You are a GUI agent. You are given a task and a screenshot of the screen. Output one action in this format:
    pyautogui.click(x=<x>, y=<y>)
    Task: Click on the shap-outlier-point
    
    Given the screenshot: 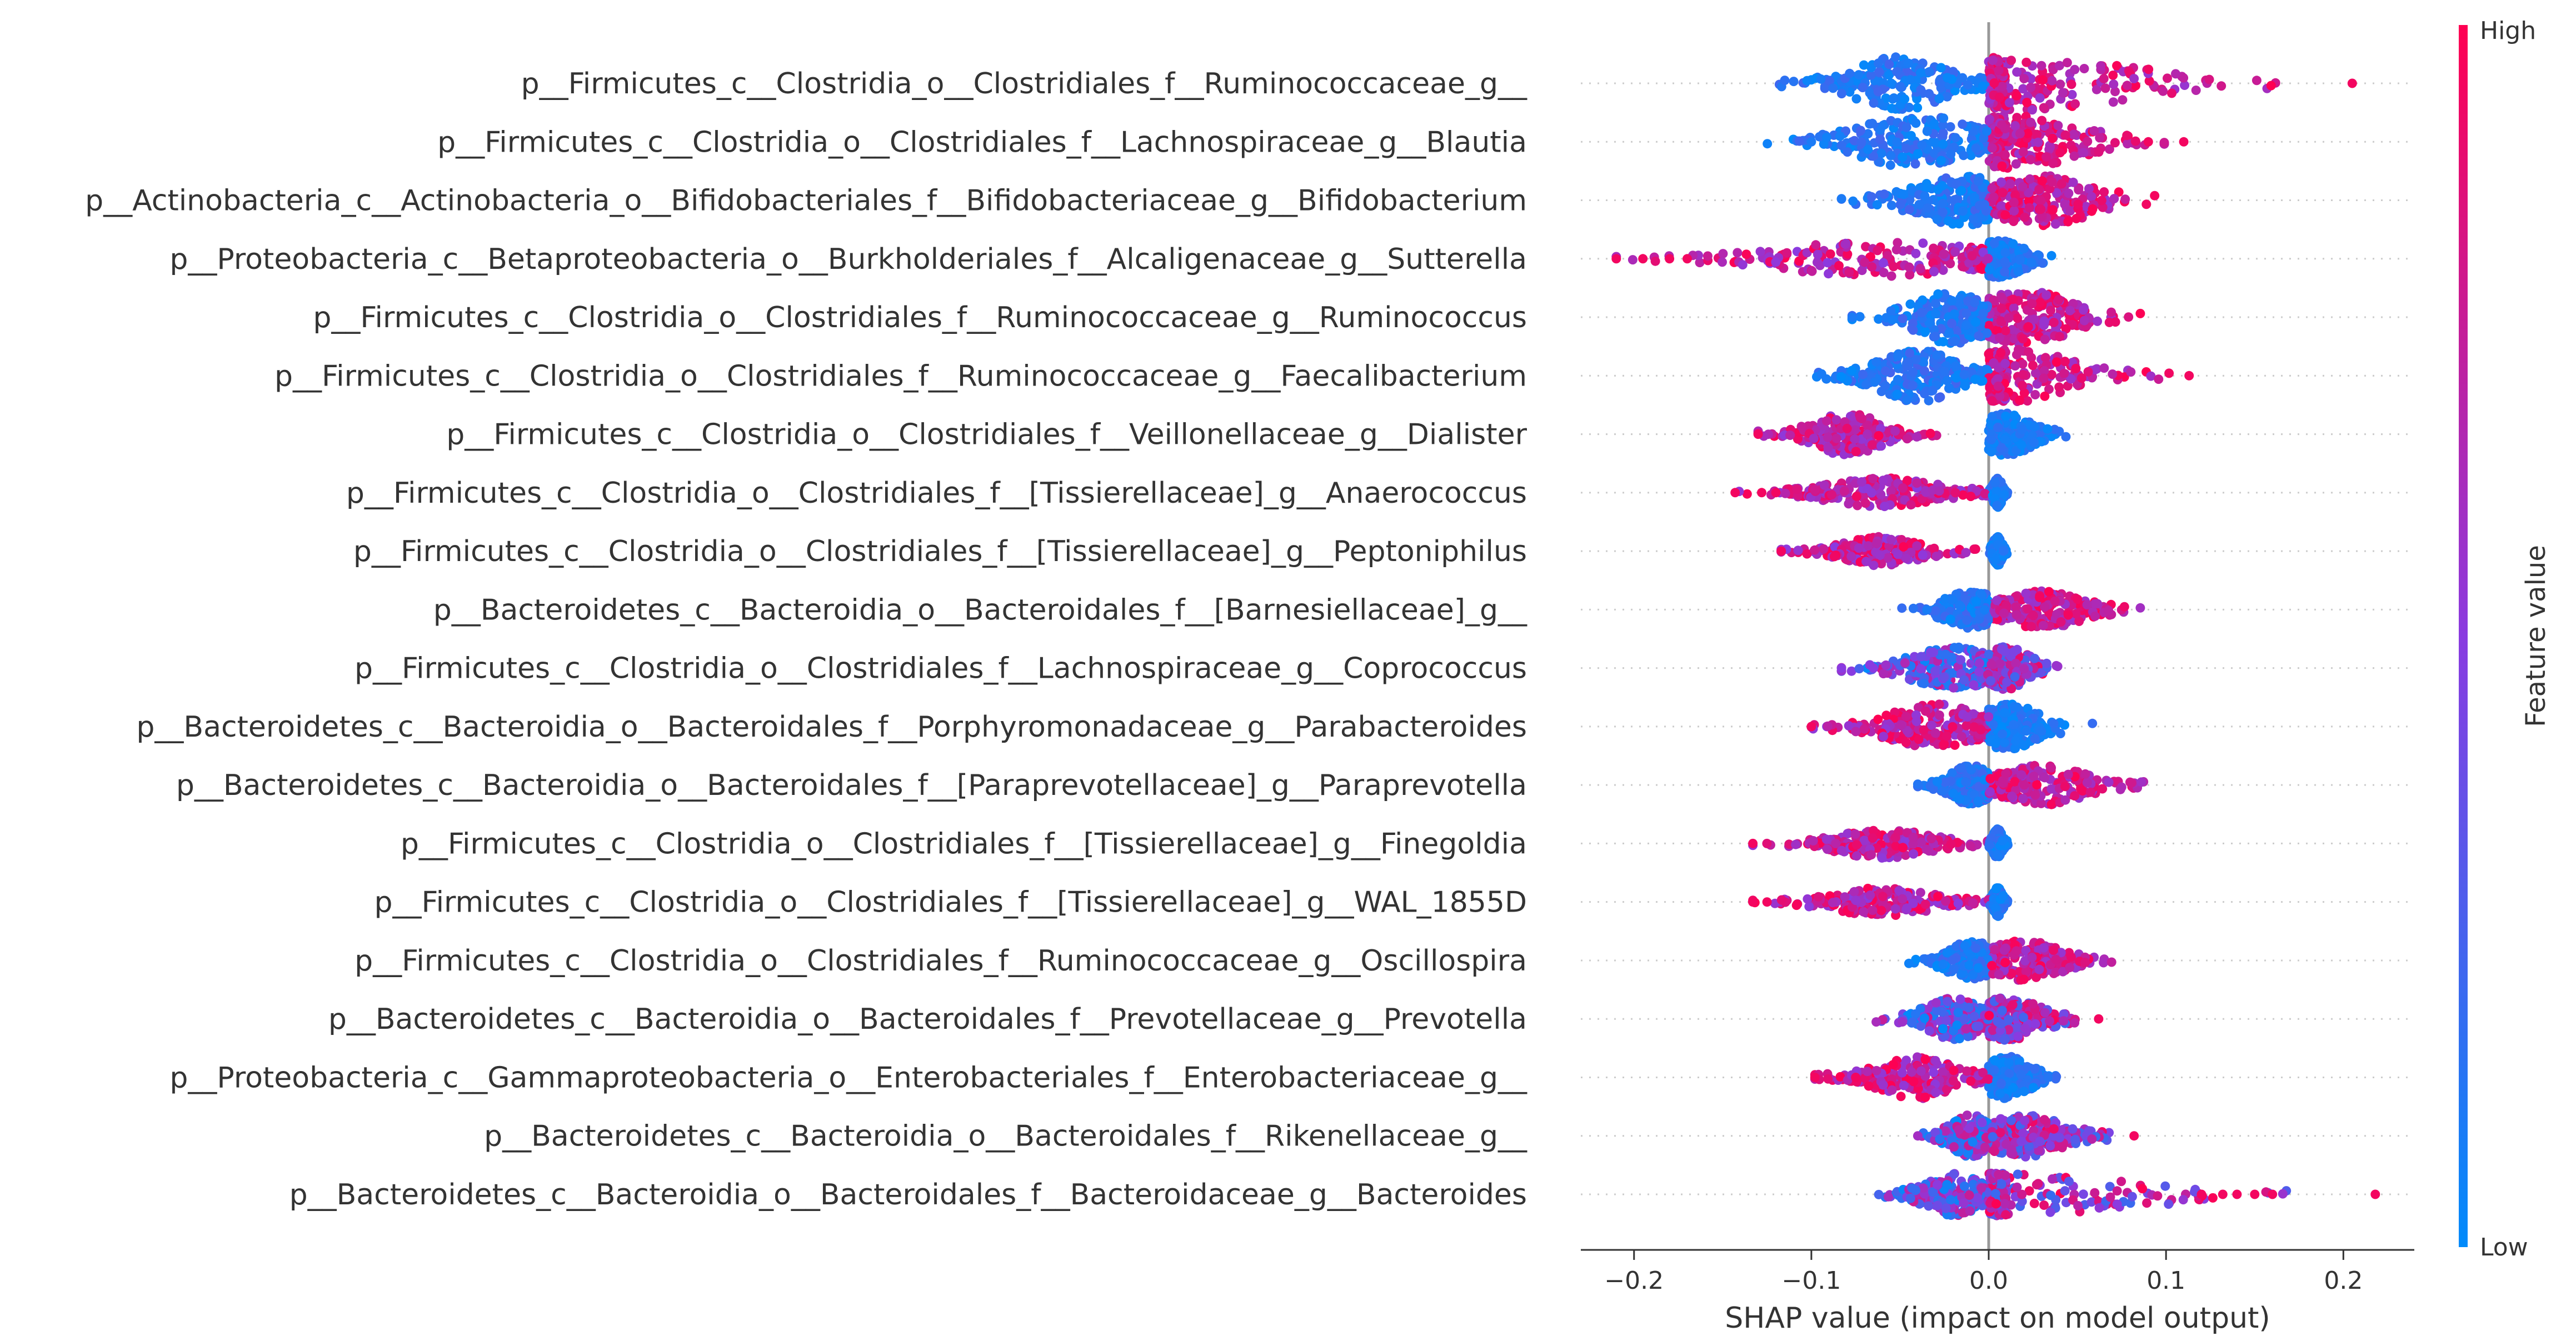 What is the action you would take?
    pyautogui.click(x=1811, y=142)
    